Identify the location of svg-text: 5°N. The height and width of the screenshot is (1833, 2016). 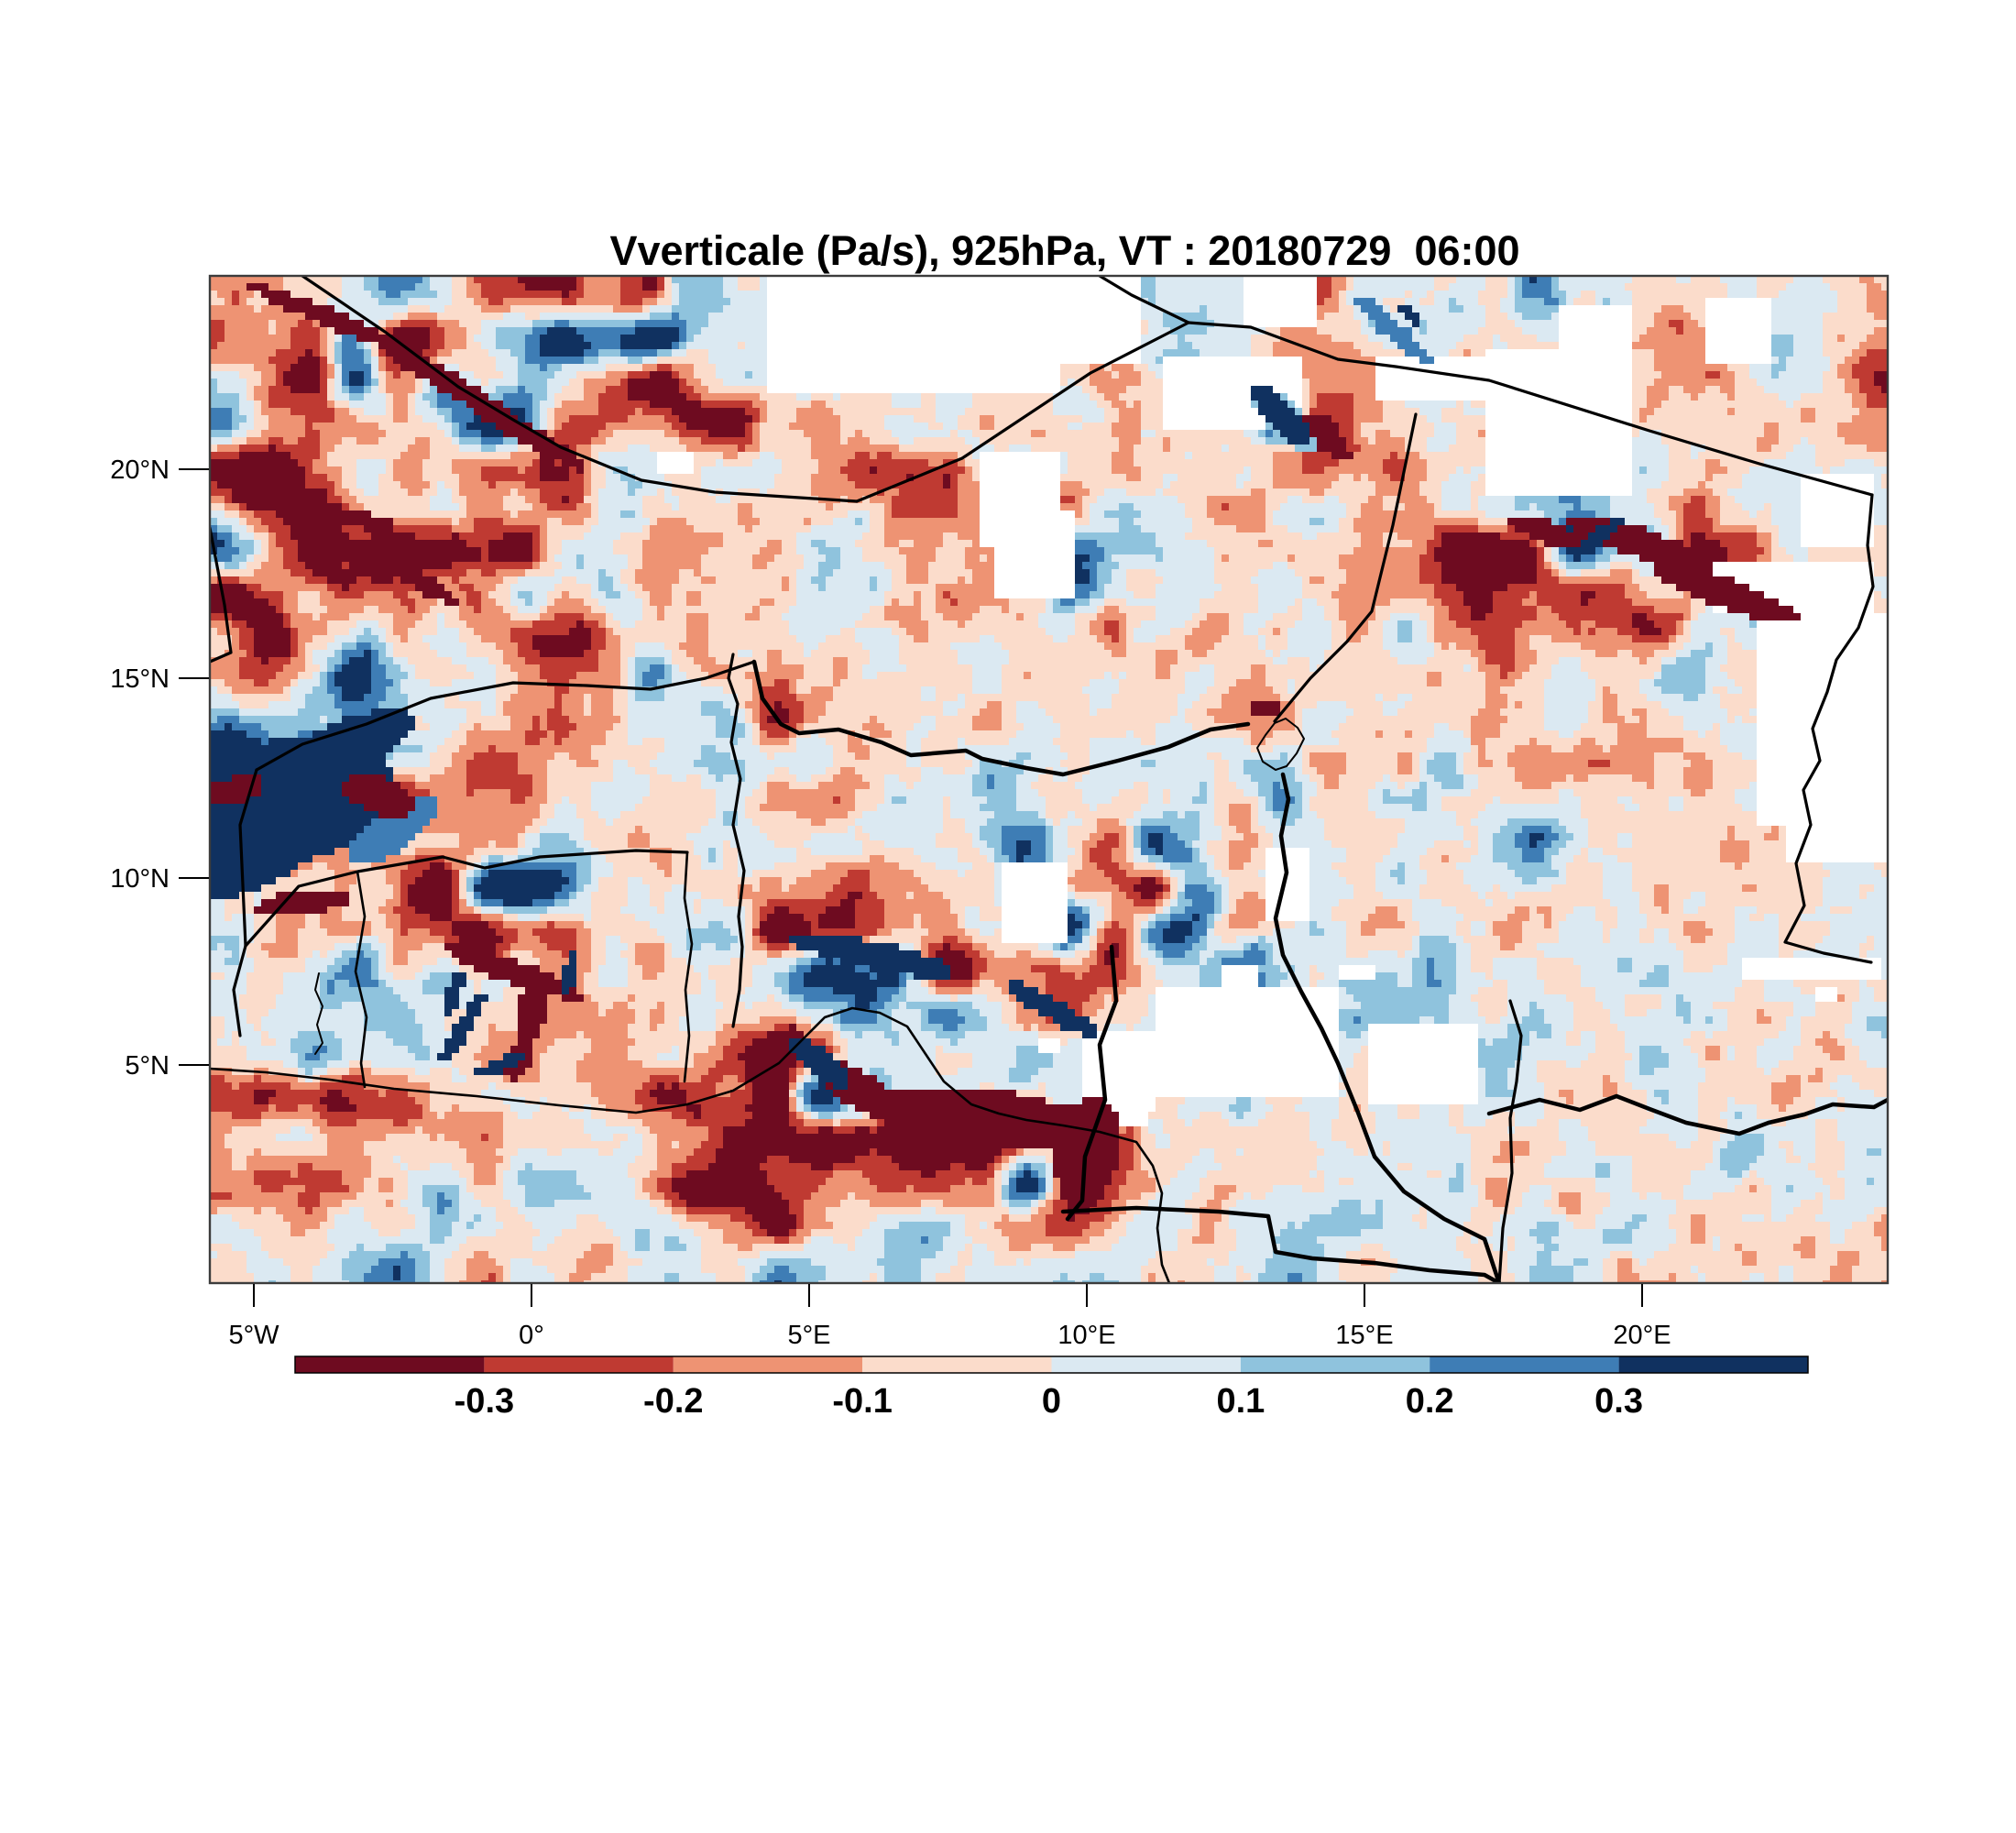
(147, 1066).